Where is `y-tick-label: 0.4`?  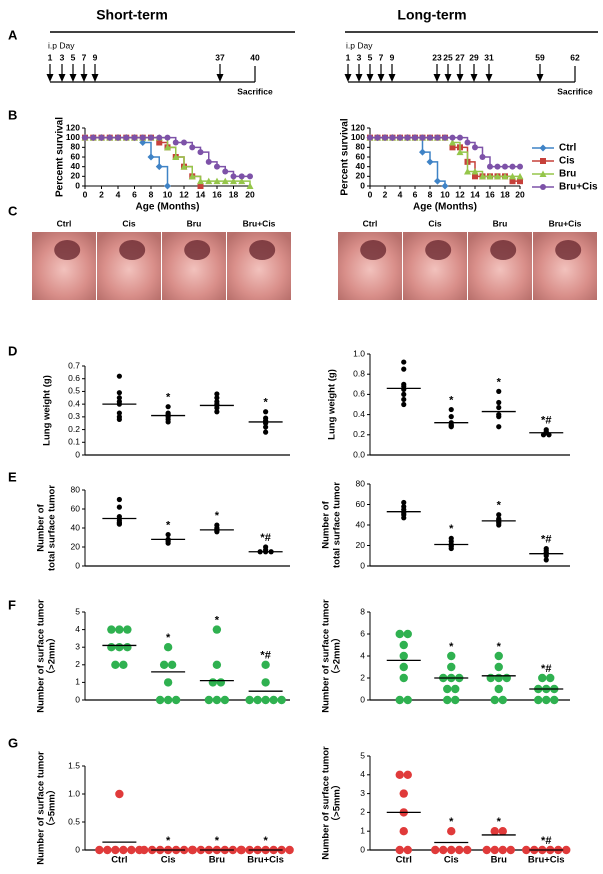
y-tick-label: 0.4 is located at coordinates (74, 403).